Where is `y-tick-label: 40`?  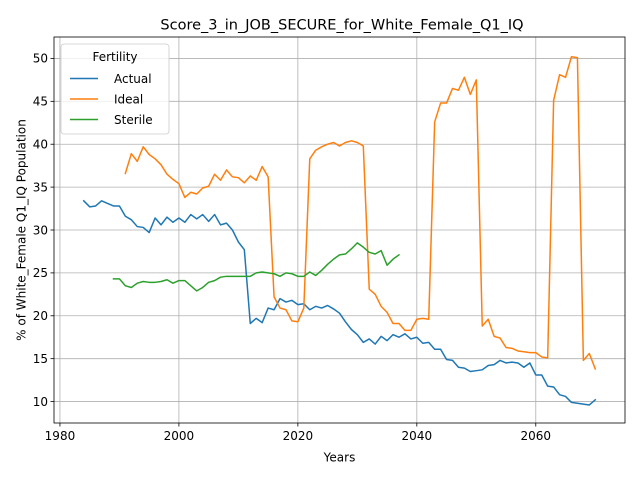
y-tick-label: 40 is located at coordinates (40, 145).